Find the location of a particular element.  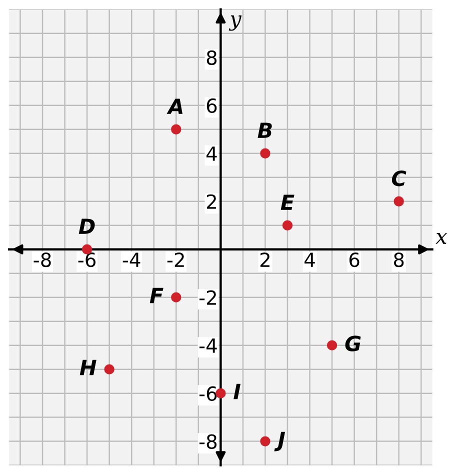

annotation: I is located at coordinates (237, 392).